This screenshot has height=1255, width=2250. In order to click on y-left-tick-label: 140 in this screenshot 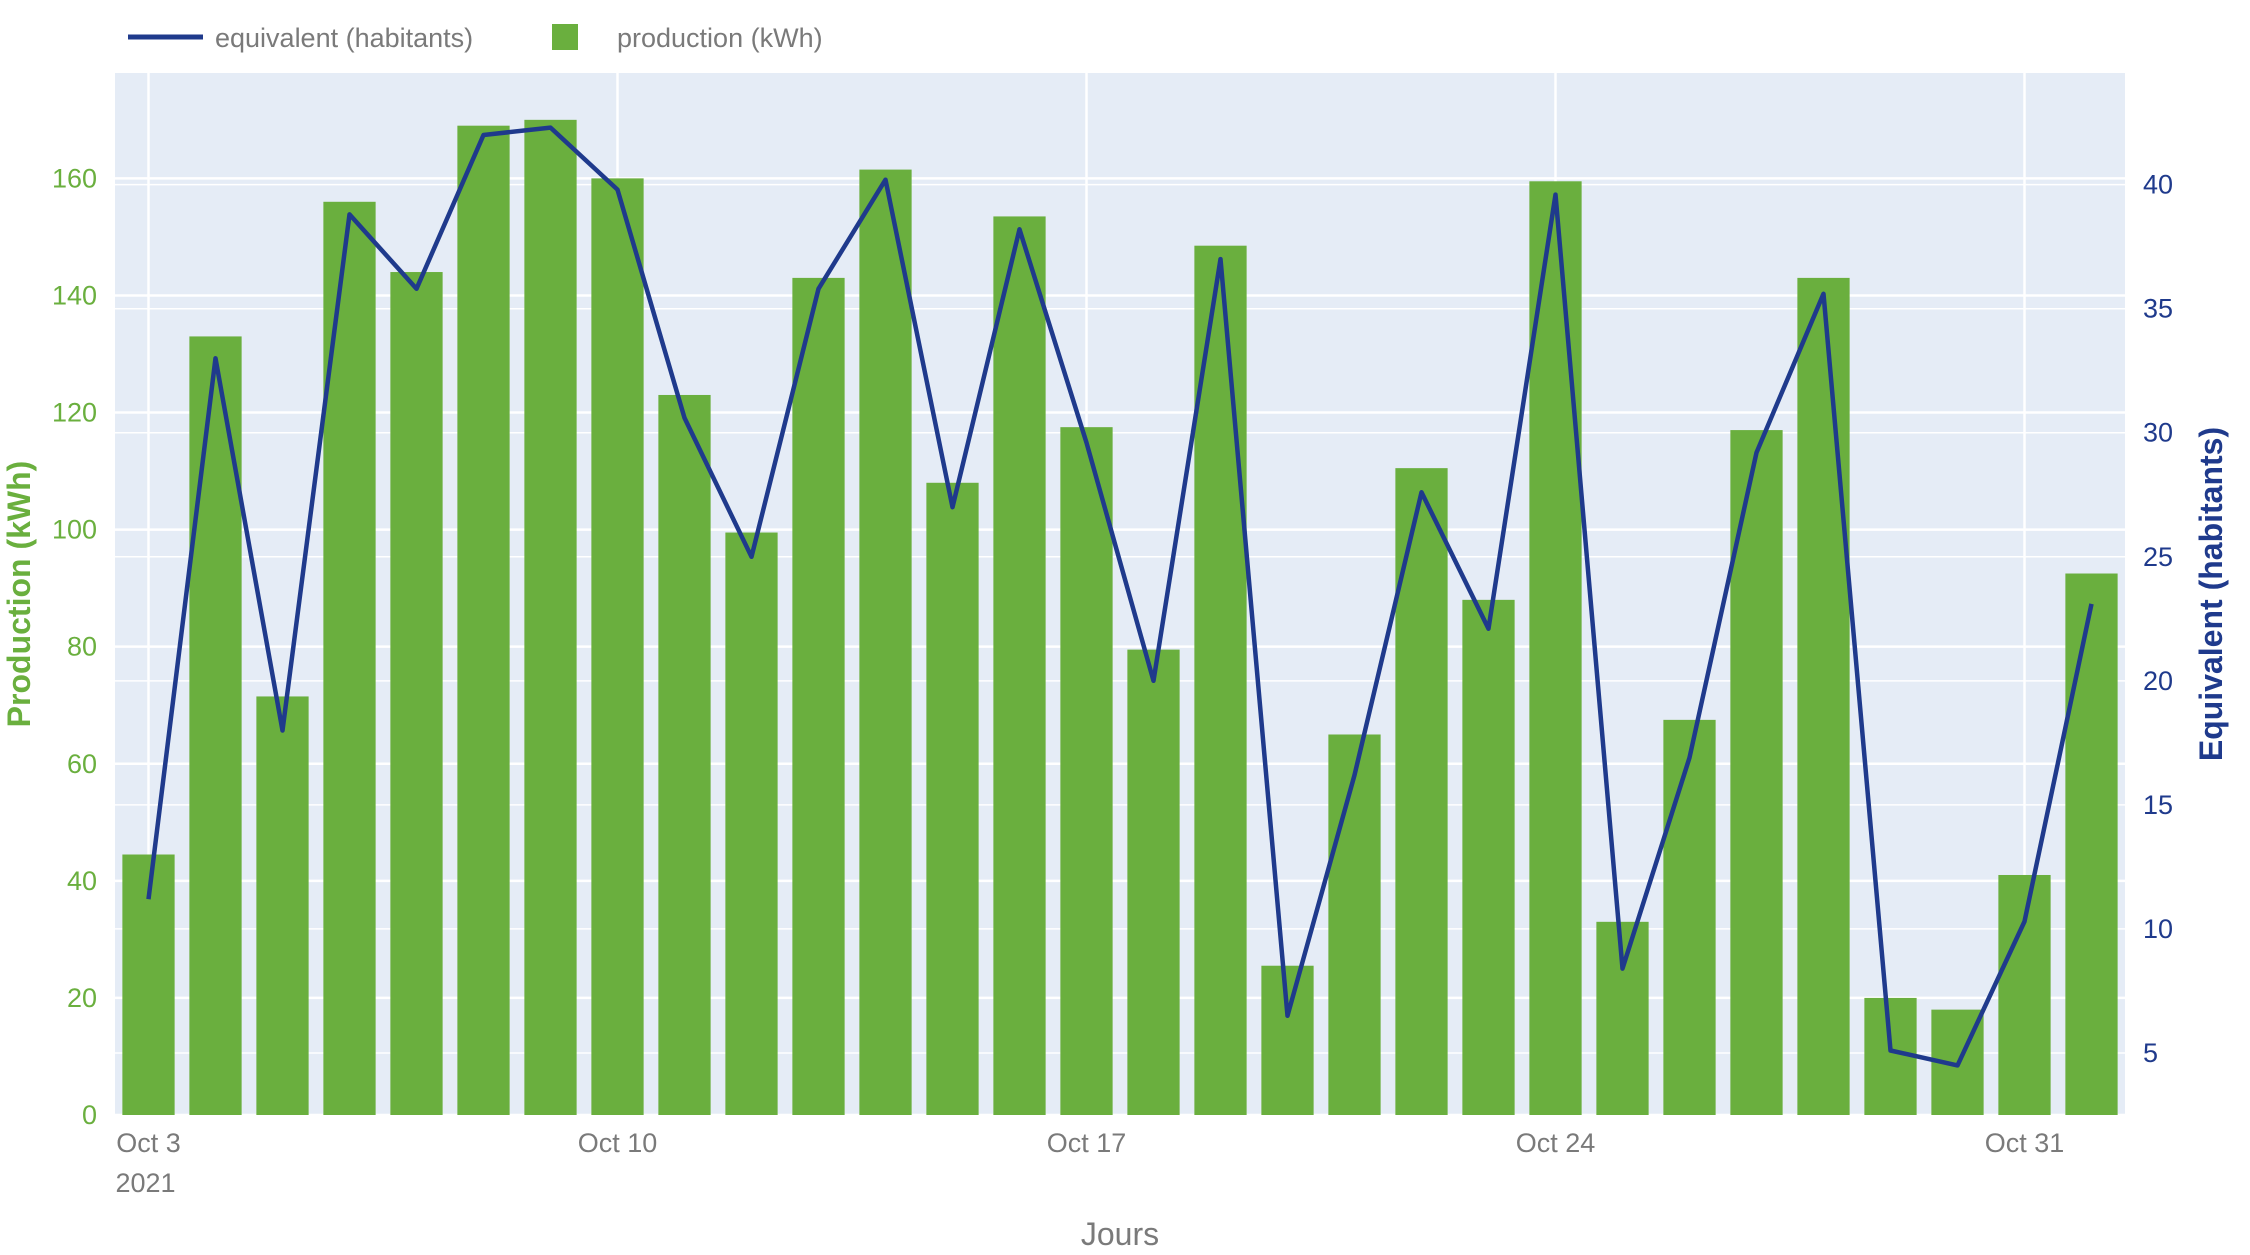, I will do `click(74, 295)`.